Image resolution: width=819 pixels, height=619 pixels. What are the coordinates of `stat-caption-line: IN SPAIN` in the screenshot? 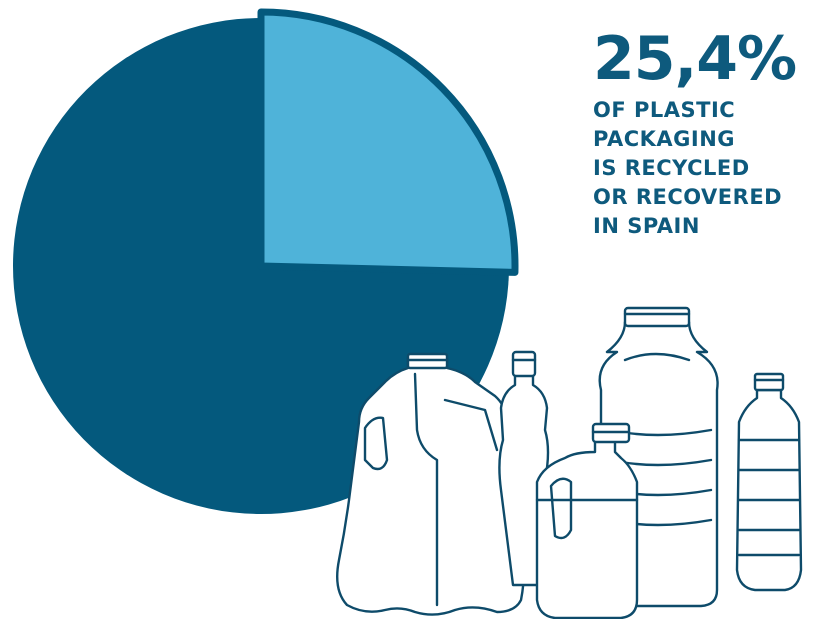 It's located at (646, 226).